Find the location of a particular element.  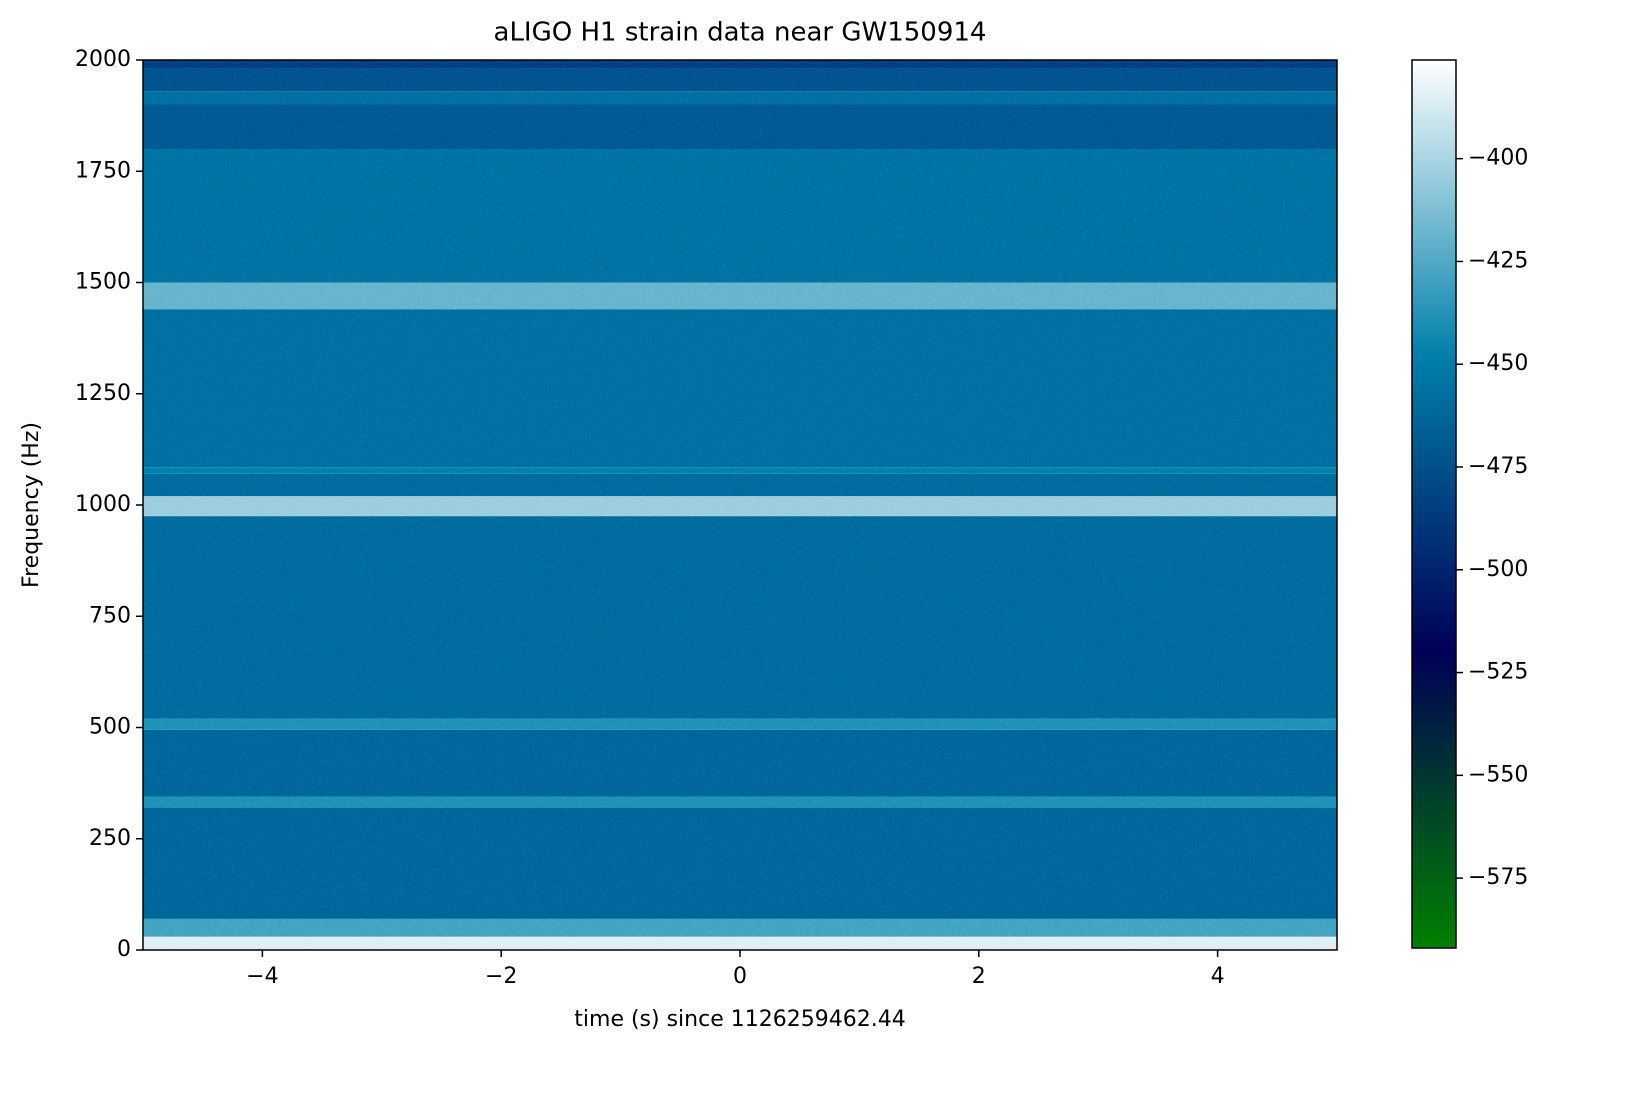

x-axis-label: time (s) since 1126259462.44 is located at coordinates (739, 1019).